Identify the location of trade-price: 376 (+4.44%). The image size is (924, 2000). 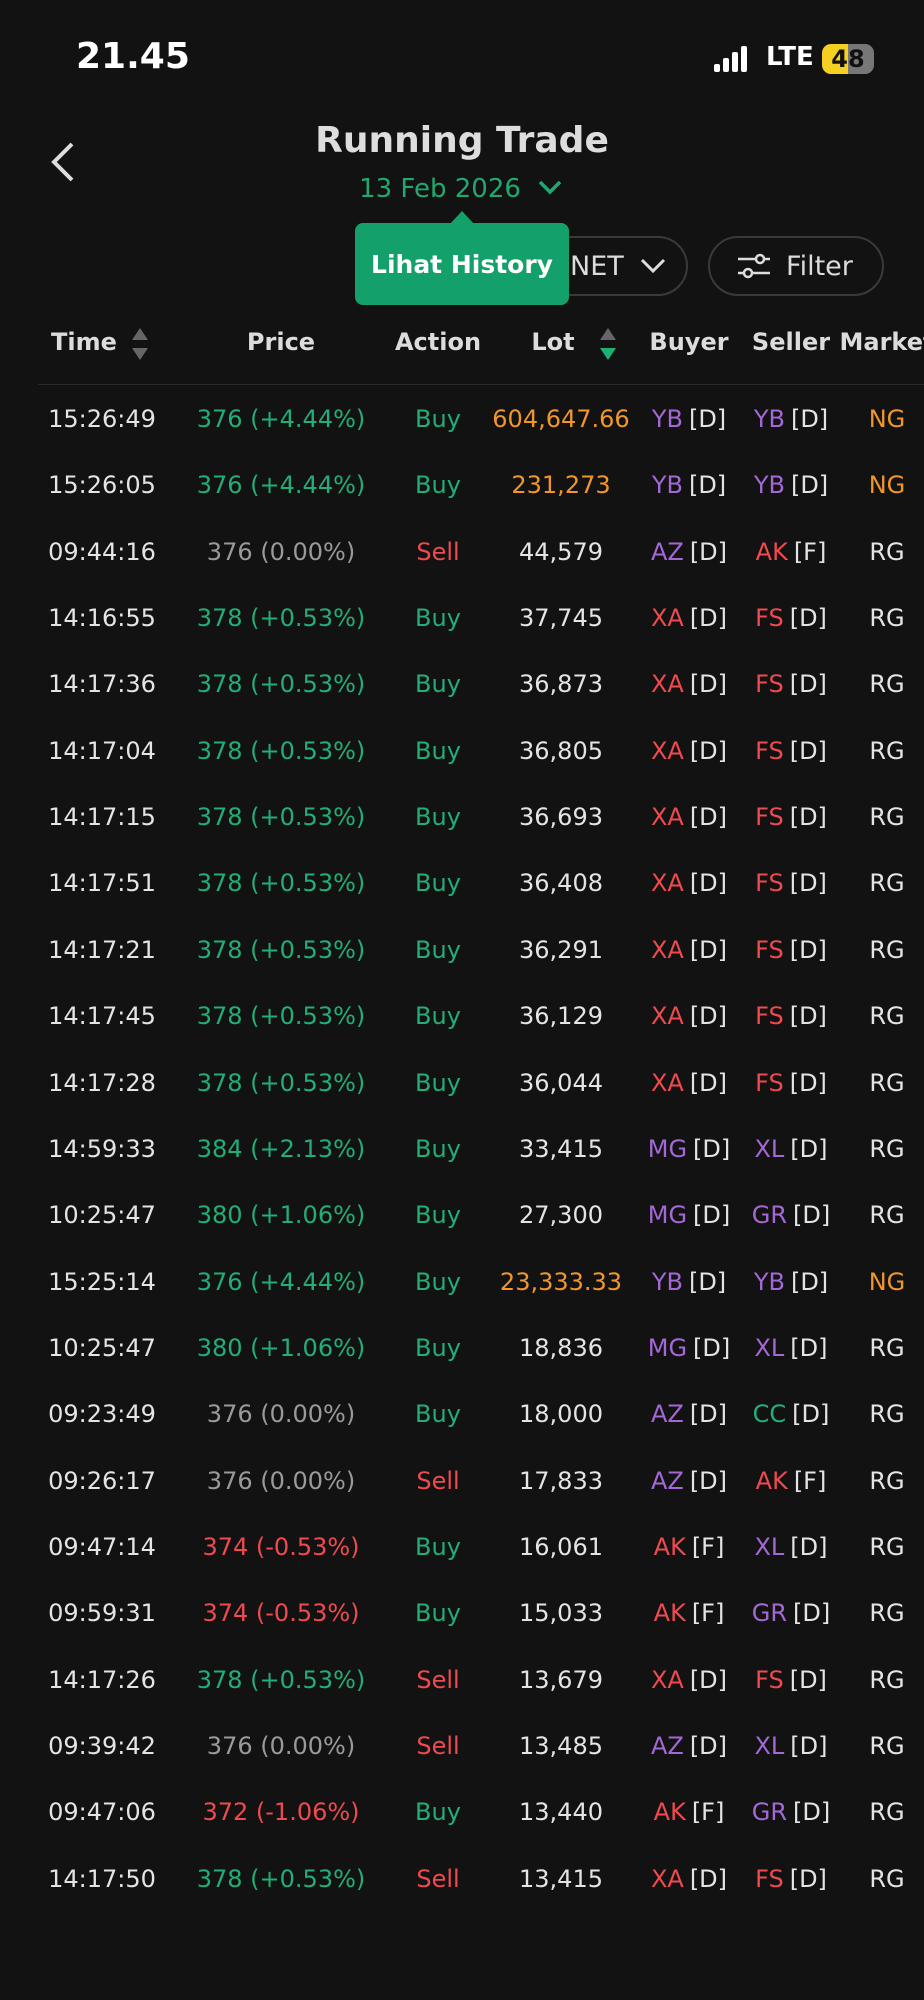
(281, 419).